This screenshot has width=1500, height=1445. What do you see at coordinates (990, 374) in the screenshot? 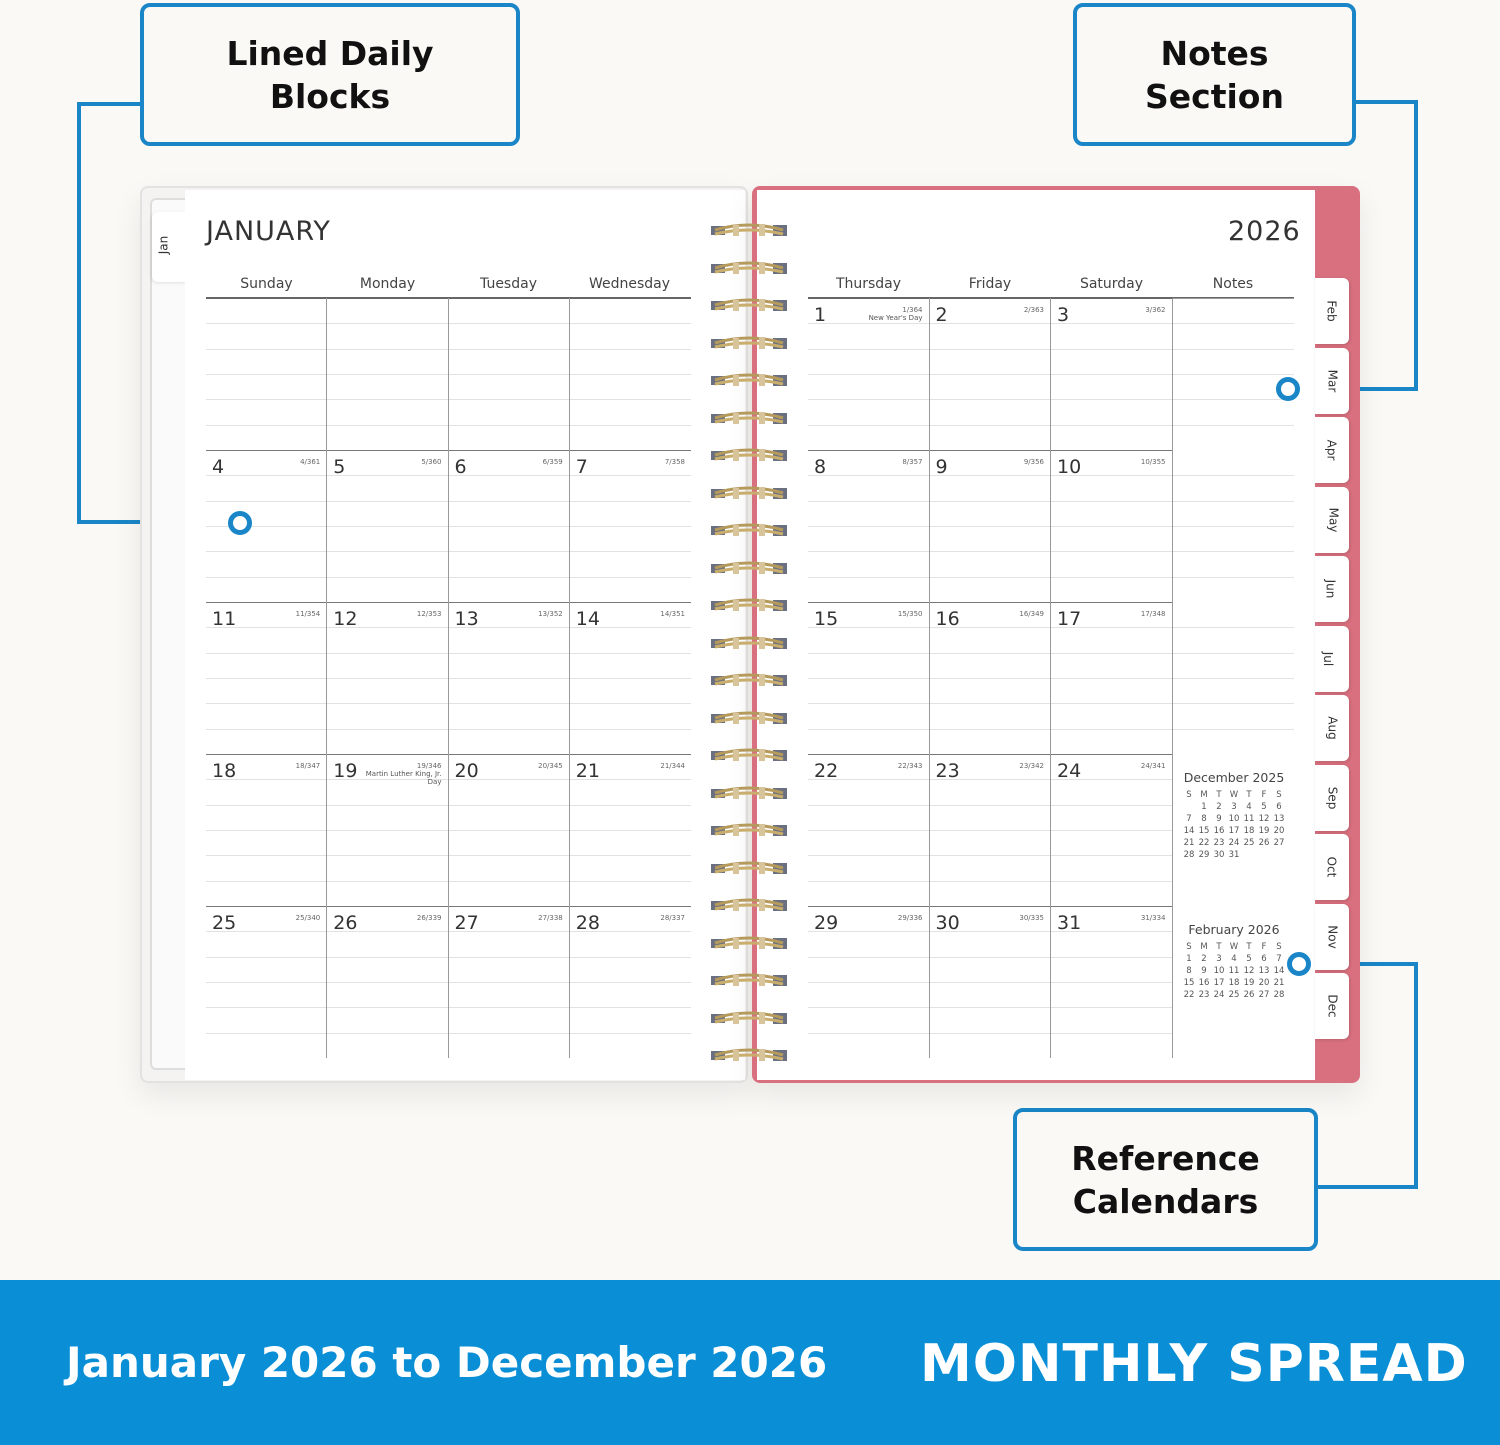
I see `day-block: 2 2/363` at bounding box center [990, 374].